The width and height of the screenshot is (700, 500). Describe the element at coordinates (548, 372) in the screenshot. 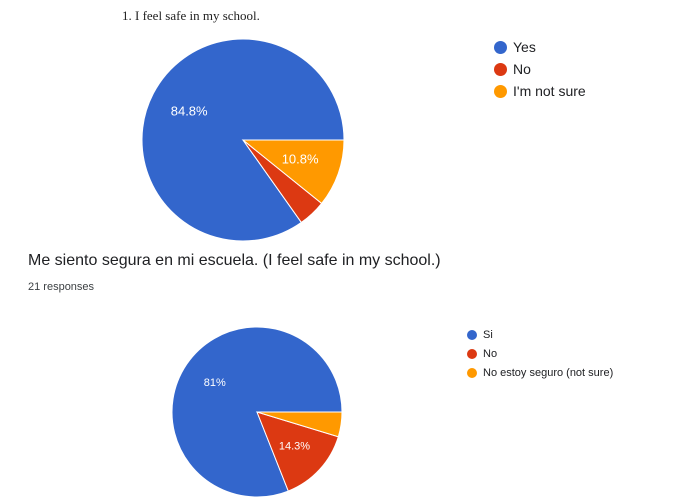

I see `legend-2-label-not-sure: No estoy seguro (not sure)` at that location.